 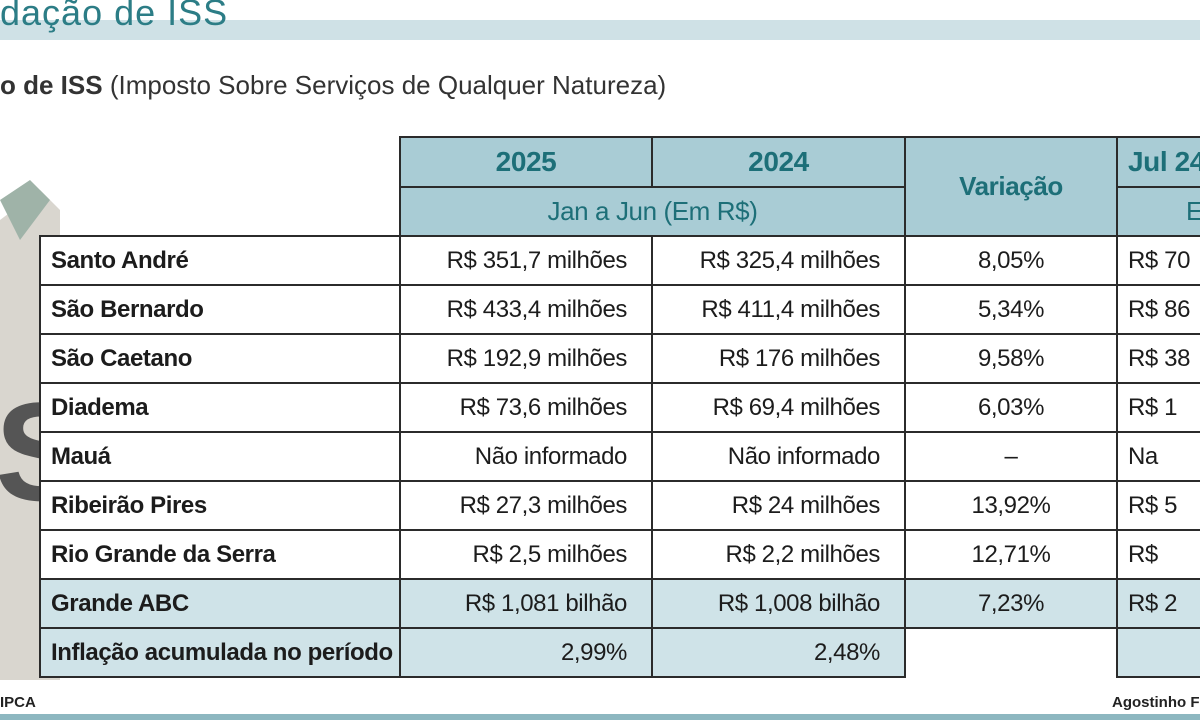 I want to click on table-cell: 7,23%, so click(x=1011, y=603).